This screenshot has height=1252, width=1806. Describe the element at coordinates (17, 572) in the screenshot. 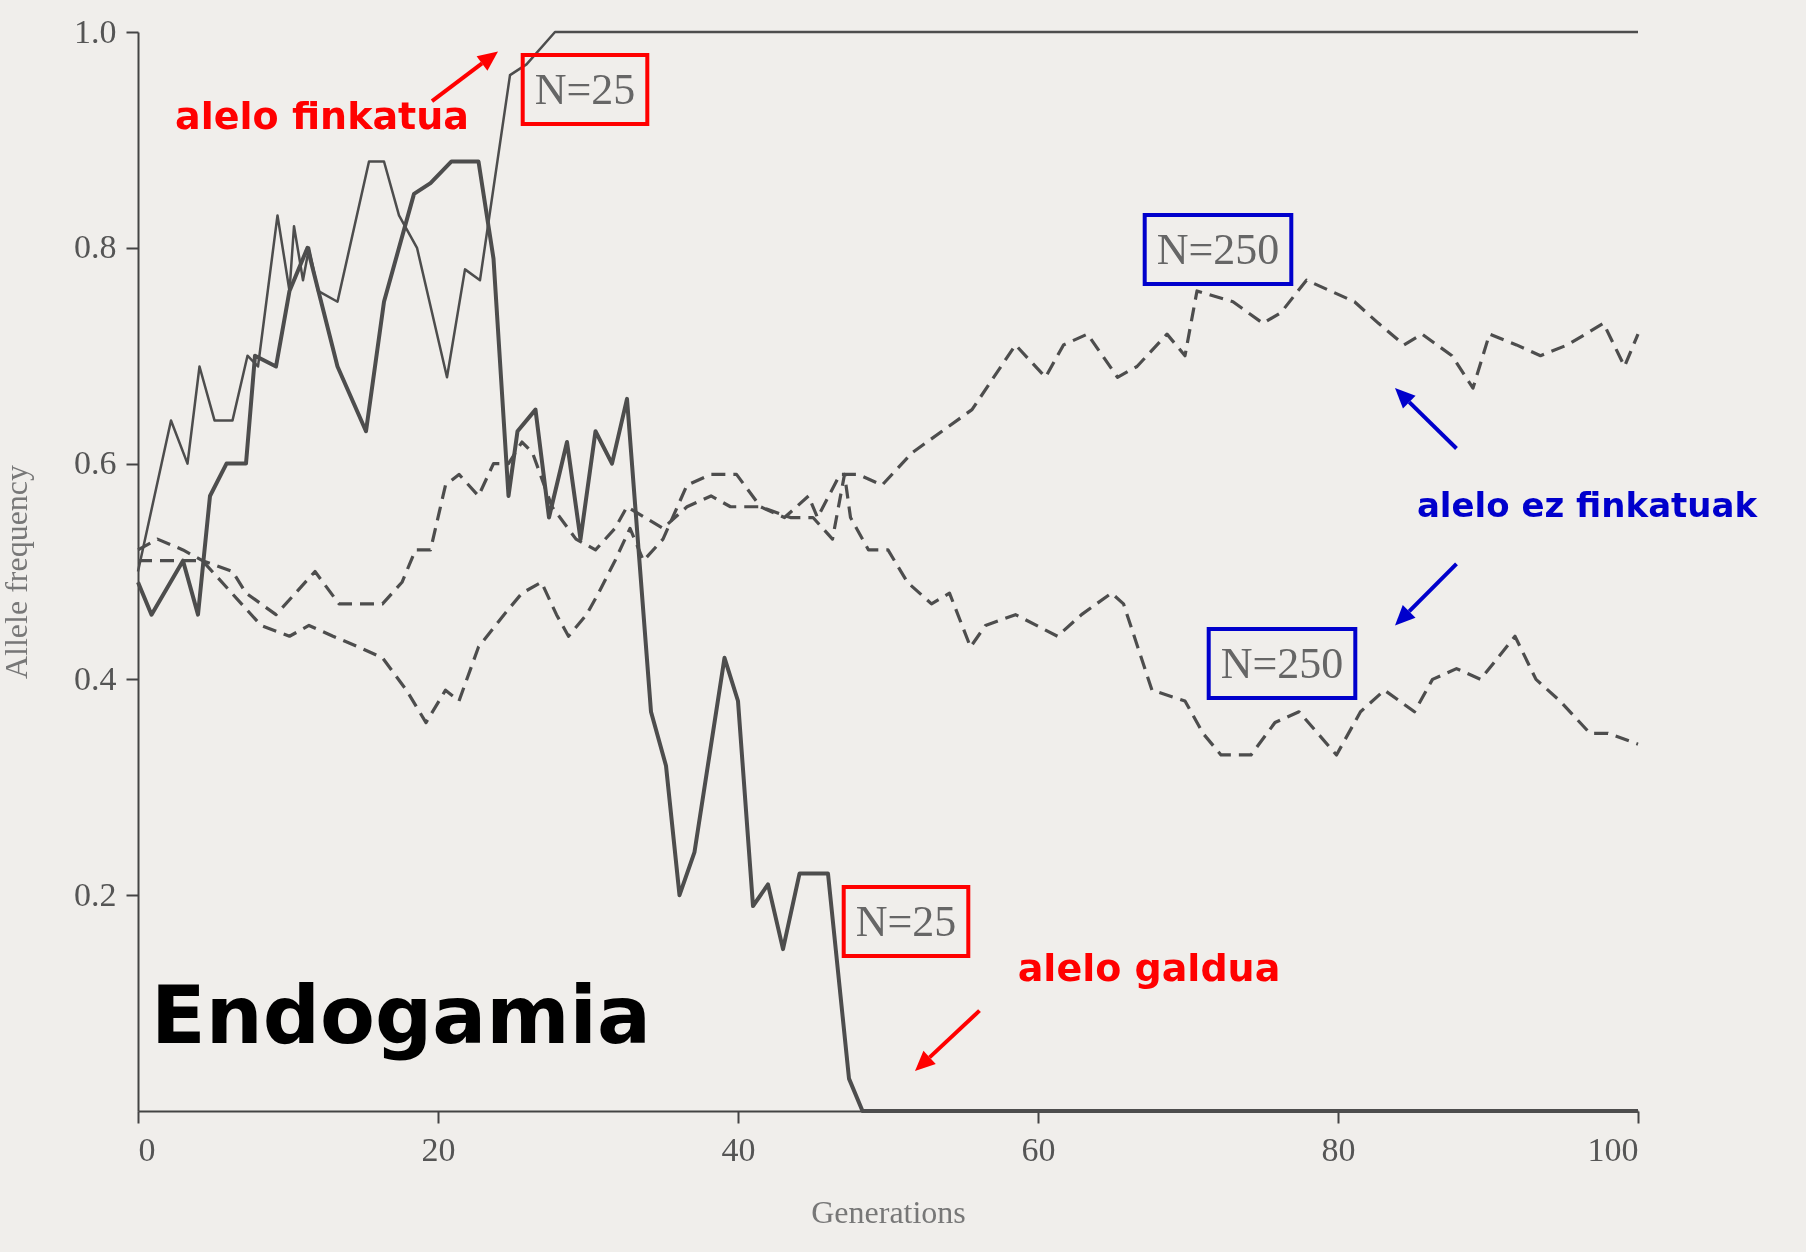

I see `y-axis-title: Allele frequency` at that location.